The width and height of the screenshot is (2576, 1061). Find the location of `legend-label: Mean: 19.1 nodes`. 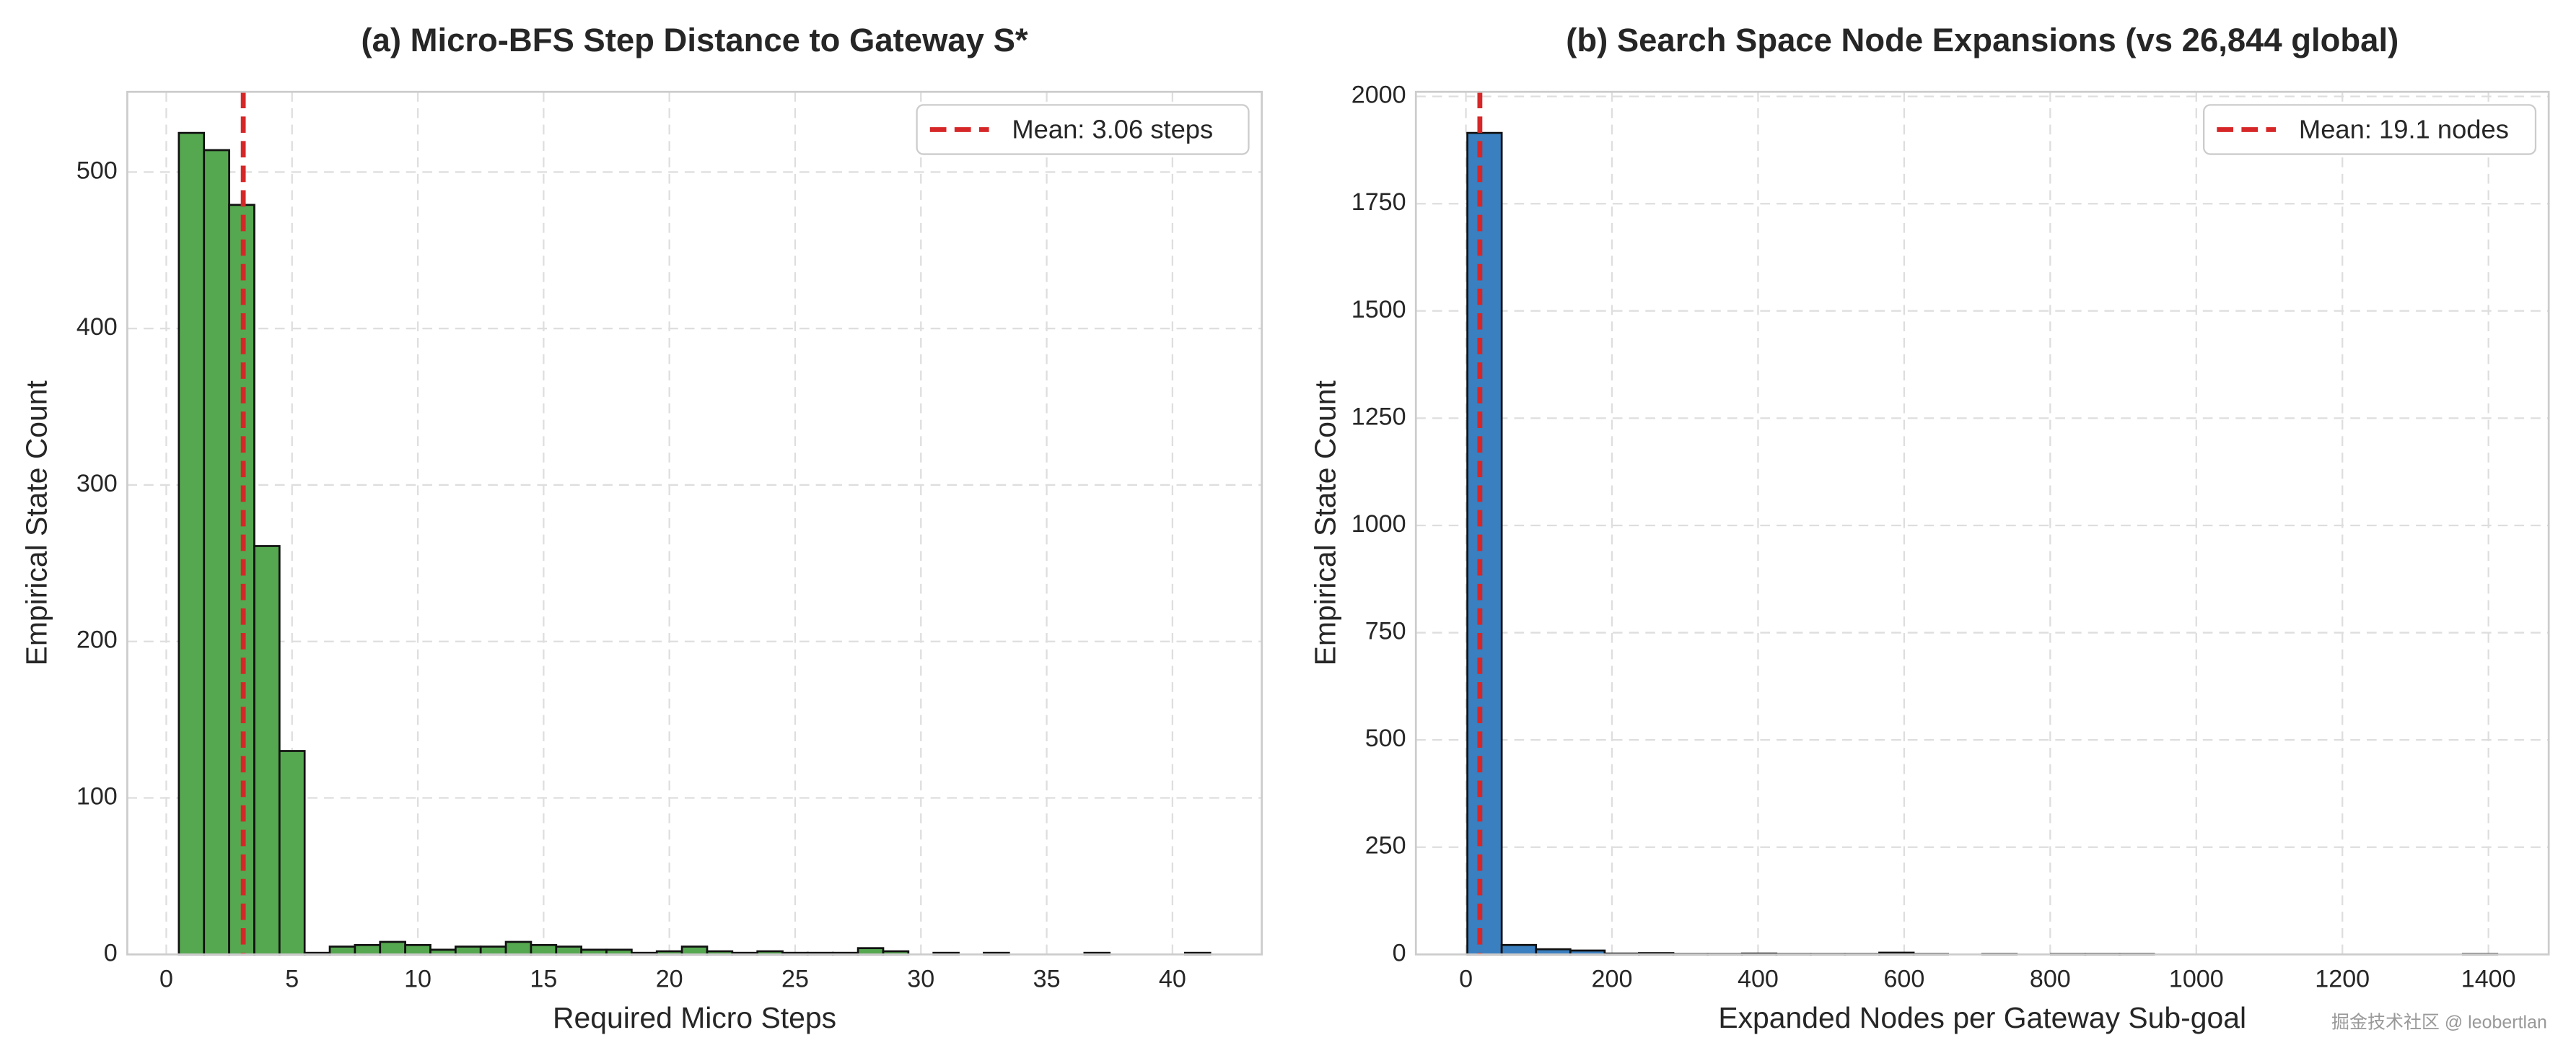

legend-label: Mean: 19.1 nodes is located at coordinates (2404, 129).